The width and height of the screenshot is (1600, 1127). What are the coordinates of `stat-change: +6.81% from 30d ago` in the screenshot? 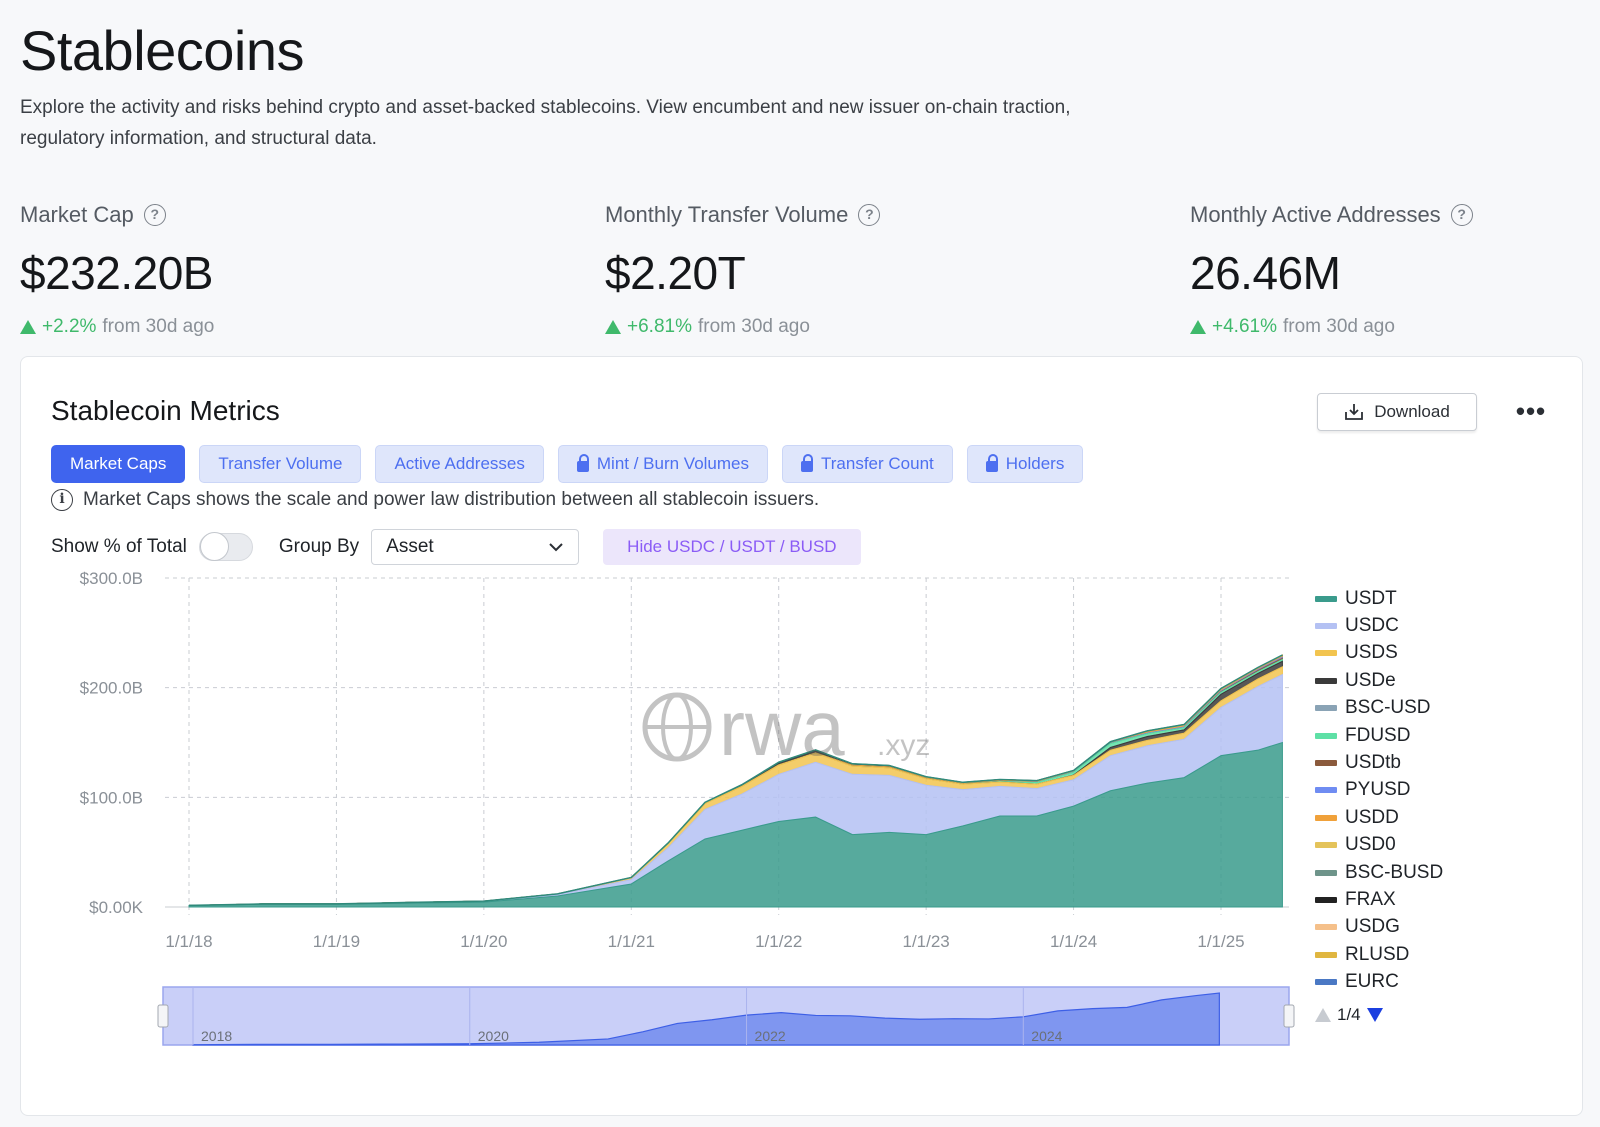 It's located at (885, 327).